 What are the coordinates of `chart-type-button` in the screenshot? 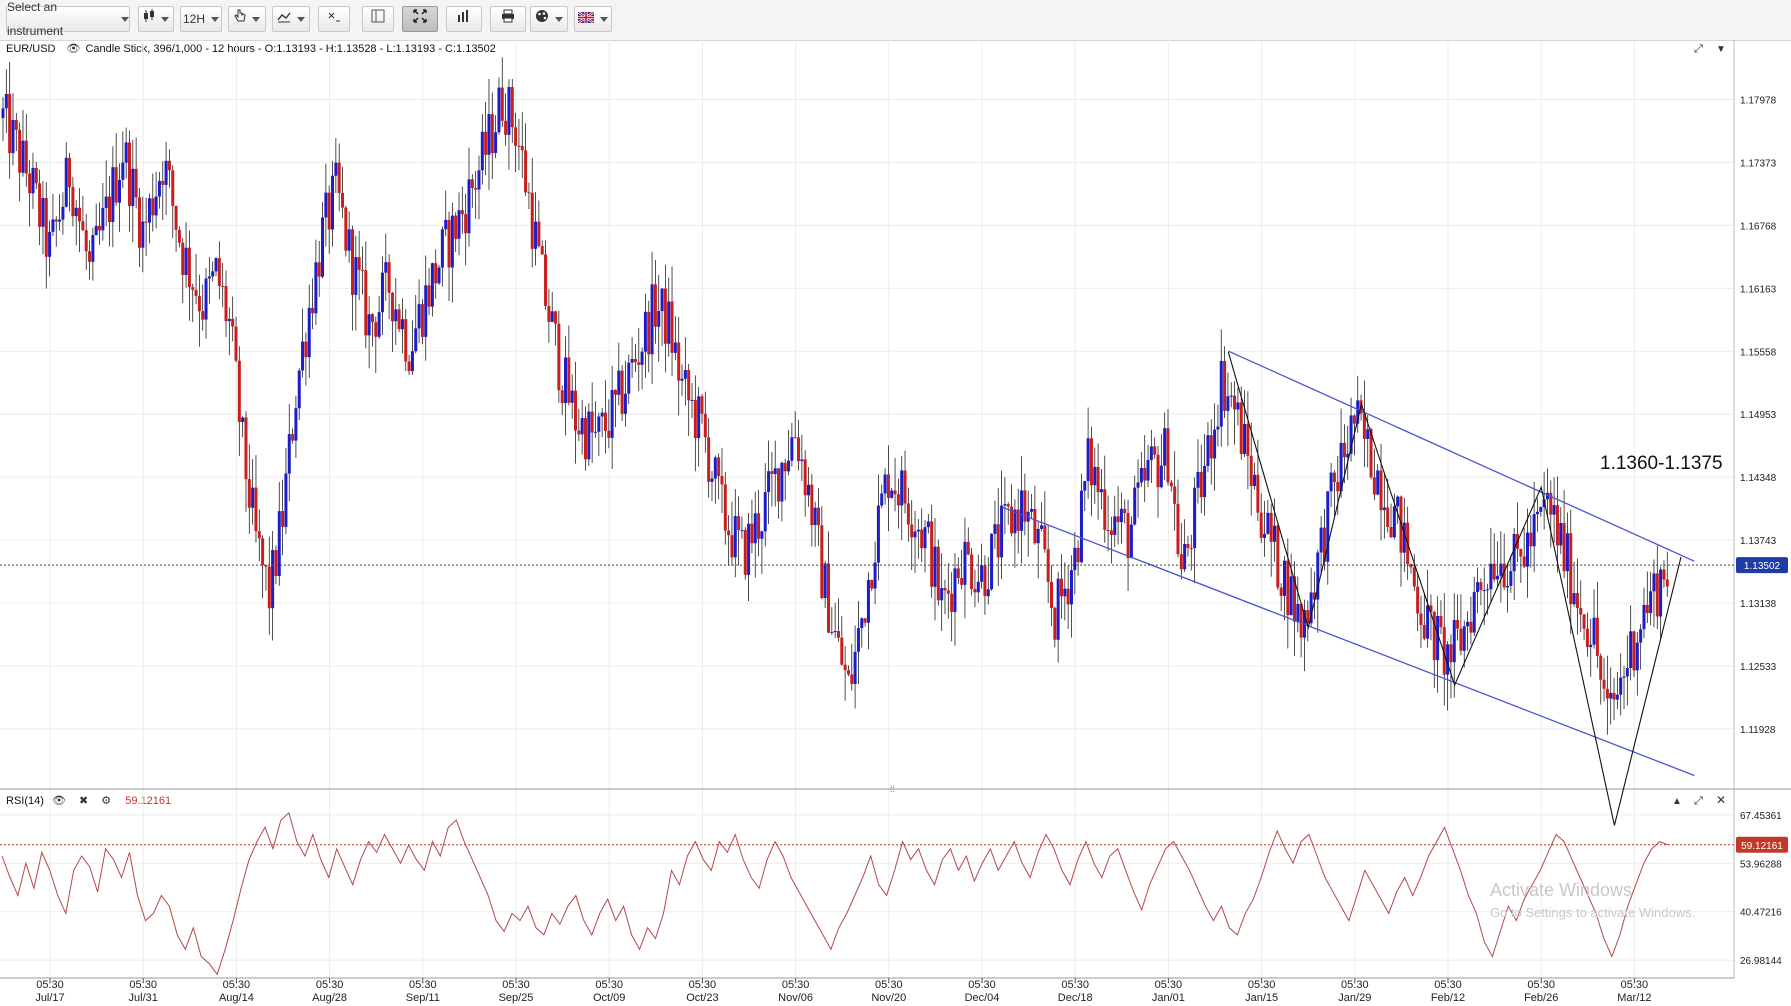 It's located at (156, 19).